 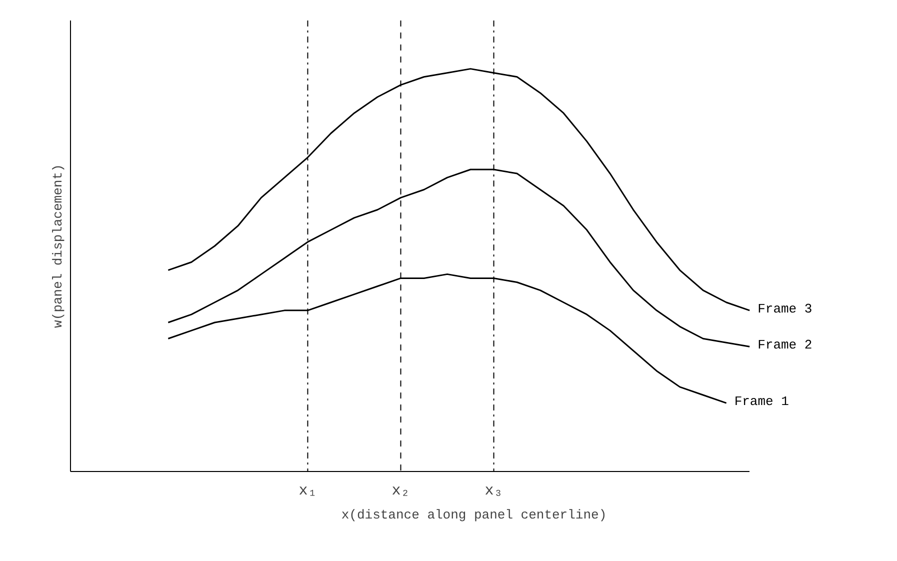 What do you see at coordinates (307, 491) in the screenshot?
I see `x-tick-label: x₁` at bounding box center [307, 491].